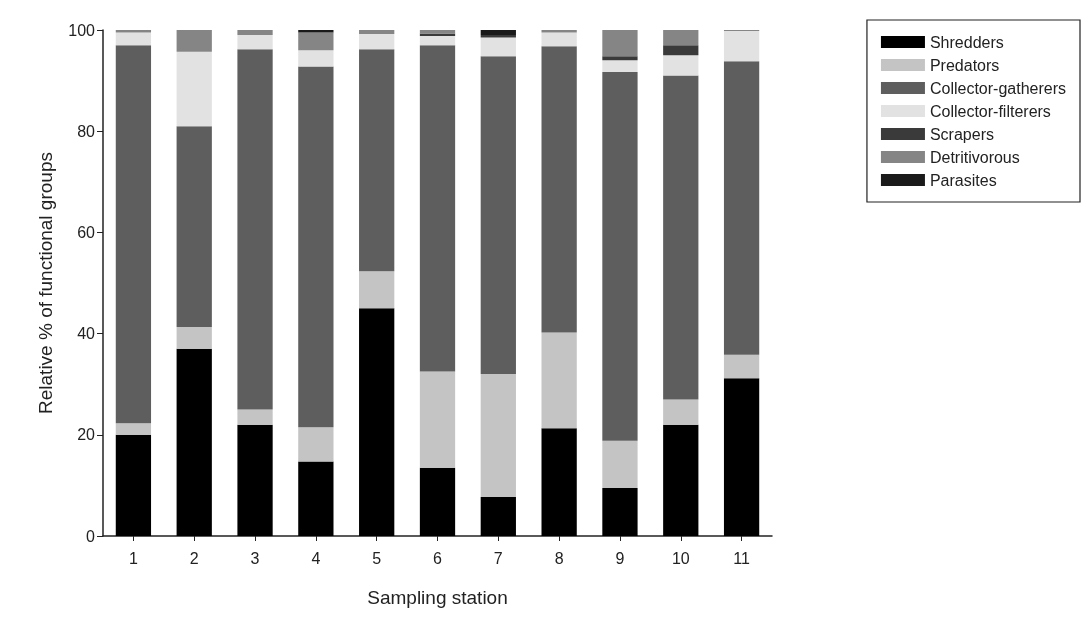 This screenshot has height=626, width=1090. I want to click on x-axis-title: Sampling station, so click(437, 597).